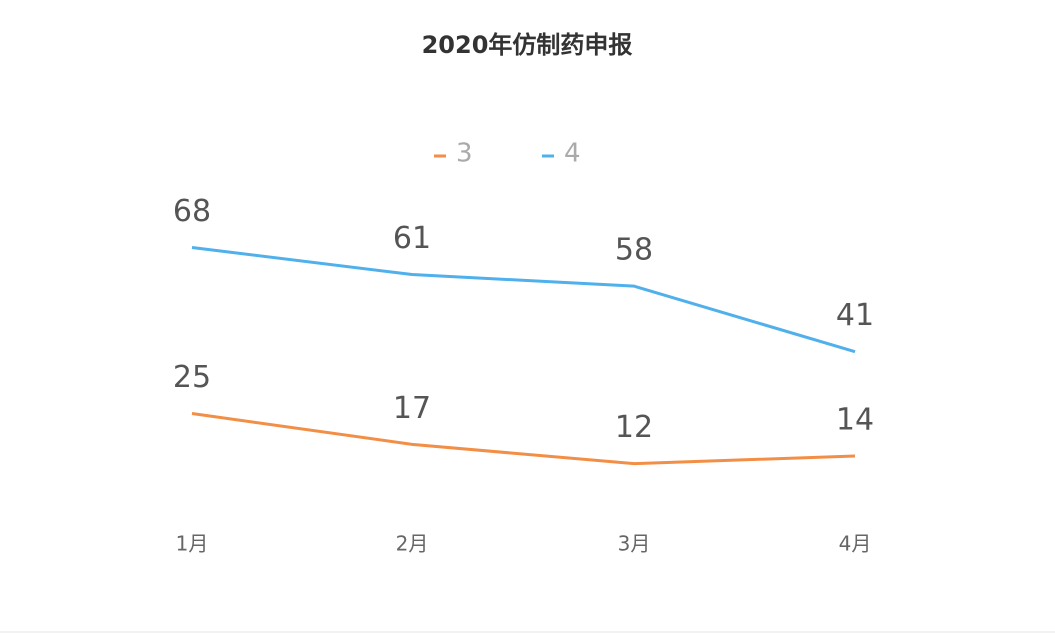 The height and width of the screenshot is (633, 1055). What do you see at coordinates (527, 45) in the screenshot?
I see `chart-title: 2020年仿制药申报` at bounding box center [527, 45].